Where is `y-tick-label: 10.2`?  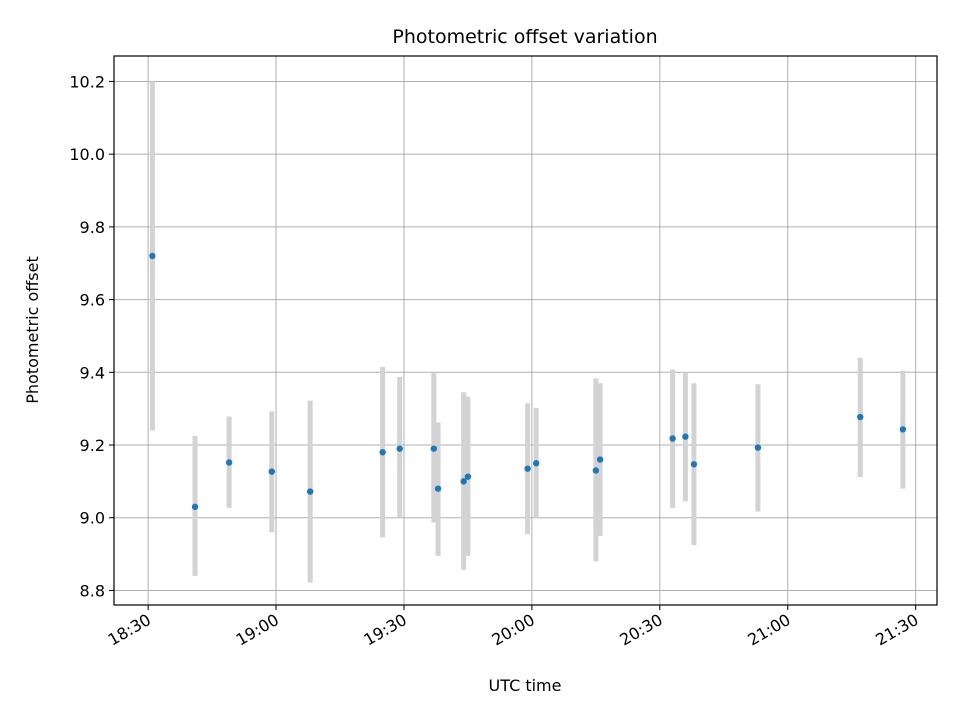
y-tick-label: 10.2 is located at coordinates (87, 81).